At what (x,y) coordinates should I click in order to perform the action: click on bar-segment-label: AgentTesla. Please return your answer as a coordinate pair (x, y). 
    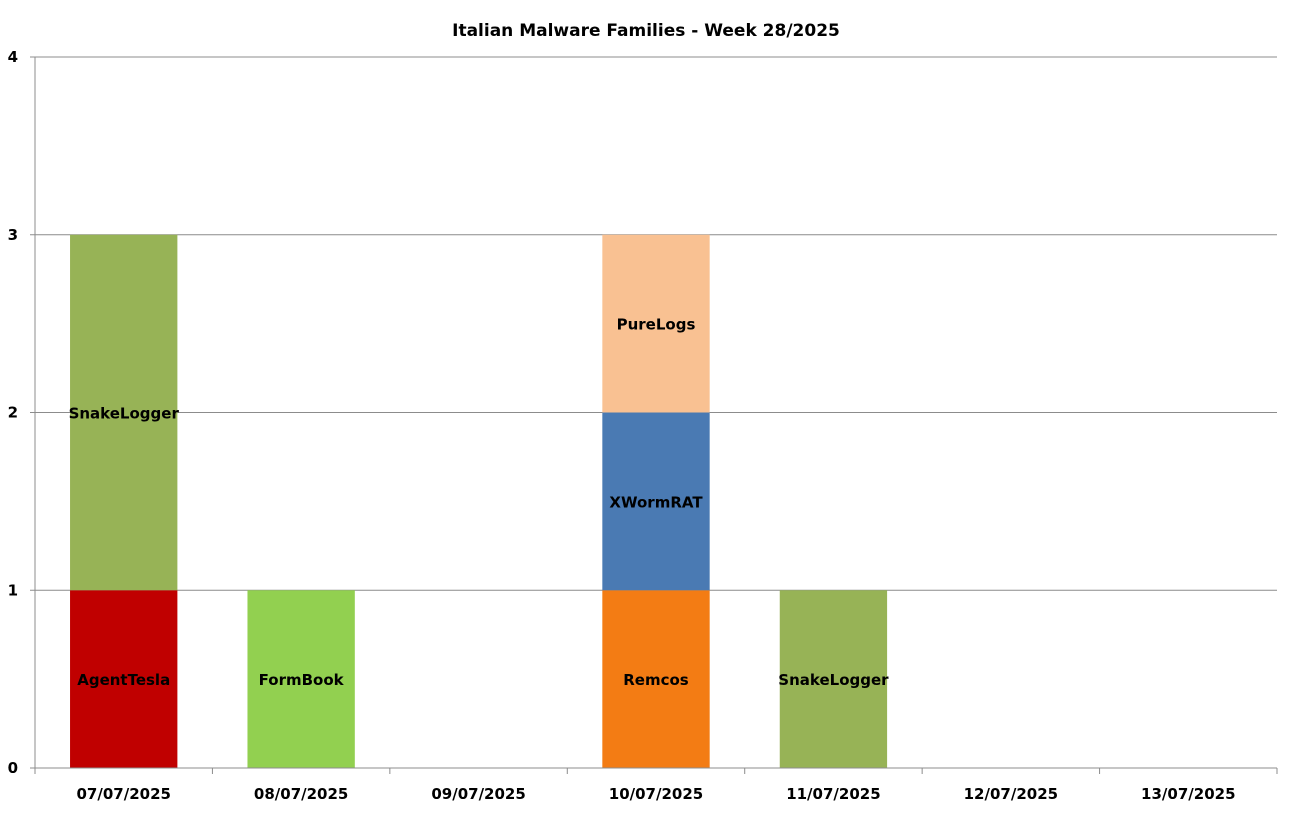
    Looking at the image, I should click on (123, 680).